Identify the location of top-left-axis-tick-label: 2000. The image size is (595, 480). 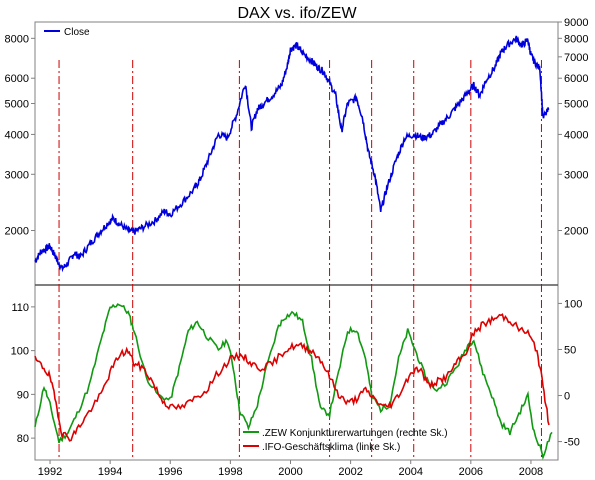
(17, 232).